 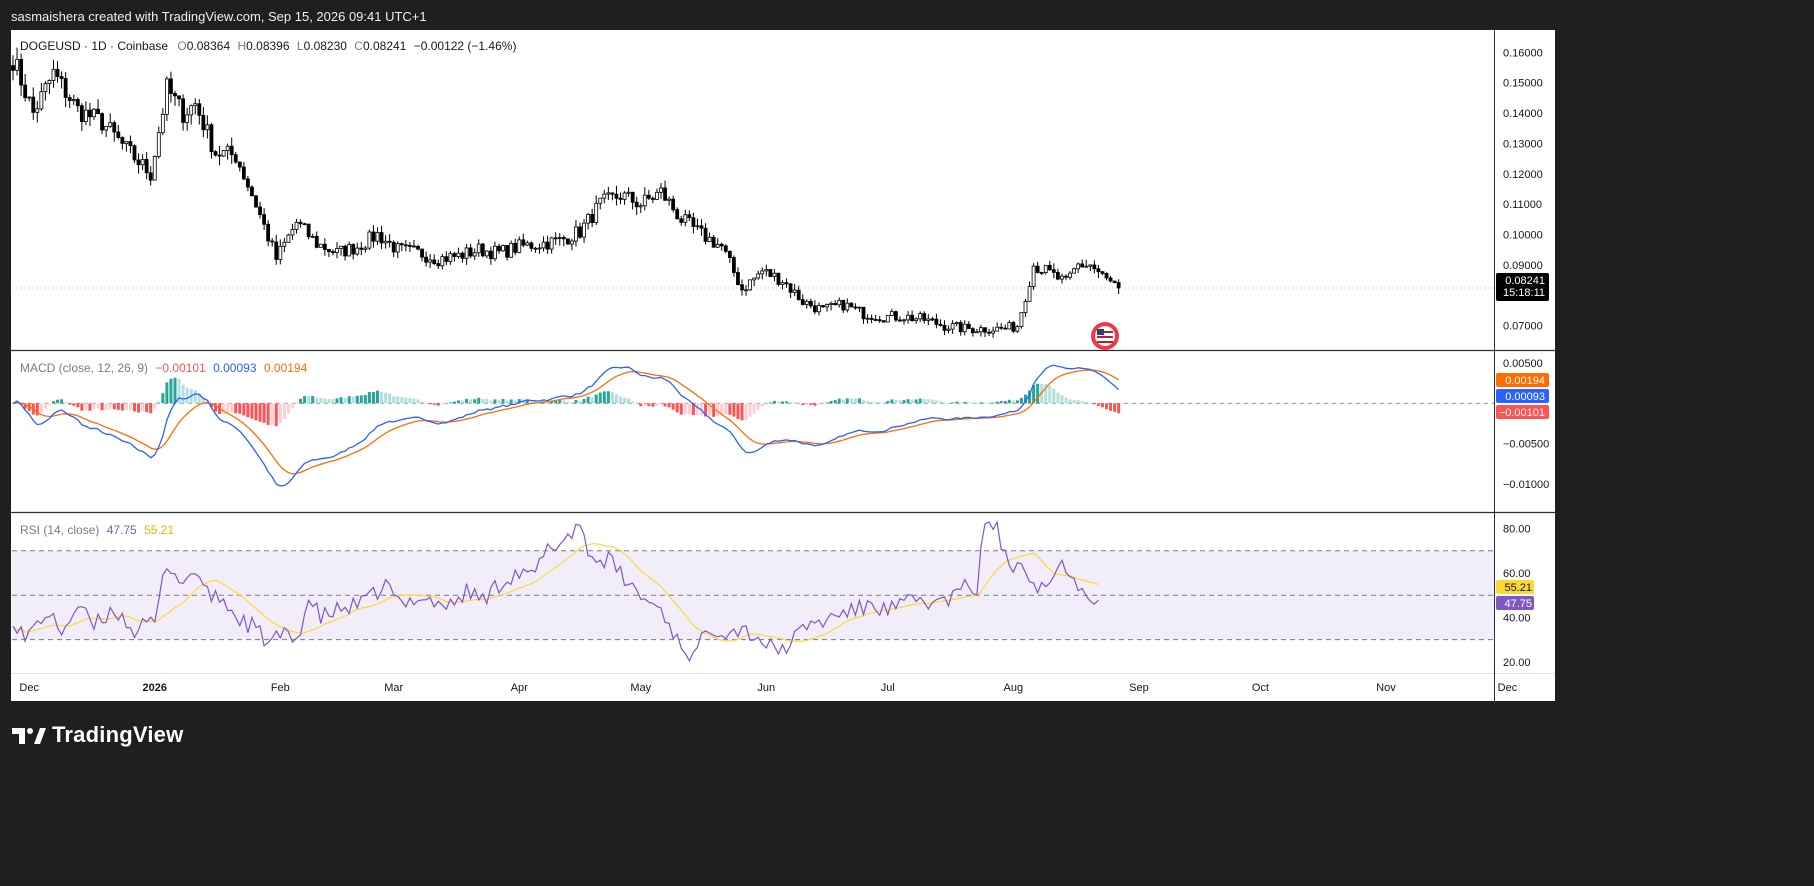 What do you see at coordinates (566, 425) in the screenshot?
I see `macd-line` at bounding box center [566, 425].